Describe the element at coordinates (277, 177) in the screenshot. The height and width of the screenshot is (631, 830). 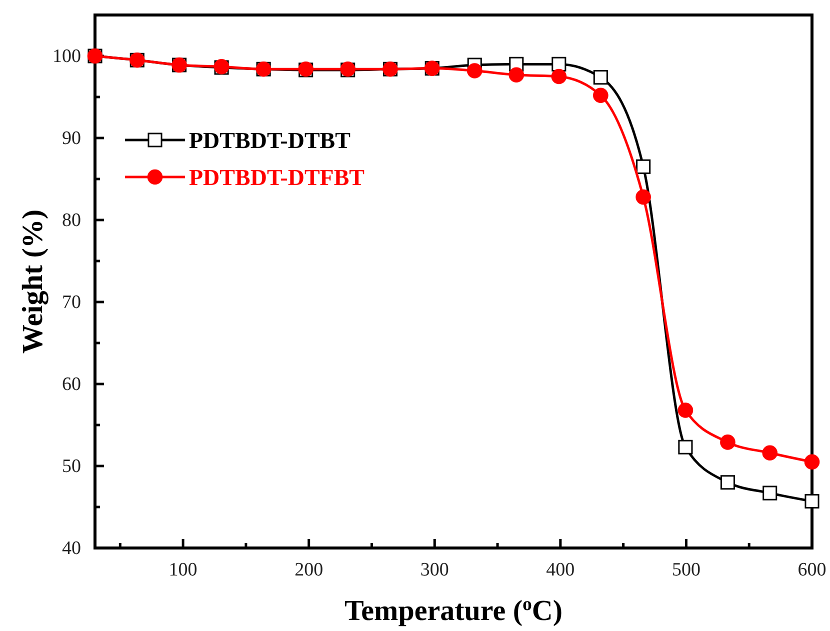
I see `legend-label: PDTBDT-DTFBT` at that location.